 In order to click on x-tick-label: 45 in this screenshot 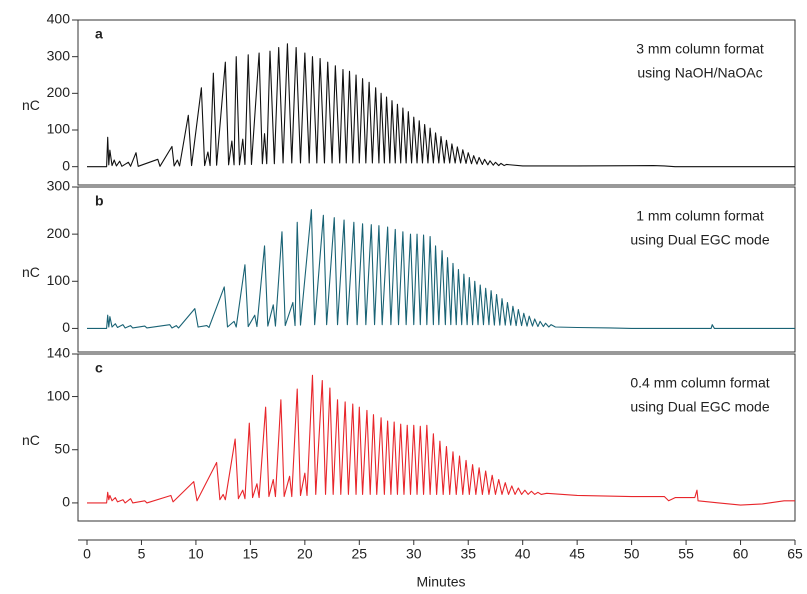, I will do `click(577, 554)`.